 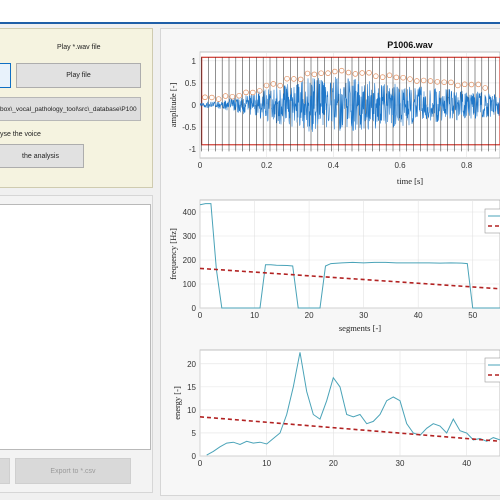 What do you see at coordinates (266, 463) in the screenshot?
I see `en-x-tick-label: 10` at bounding box center [266, 463].